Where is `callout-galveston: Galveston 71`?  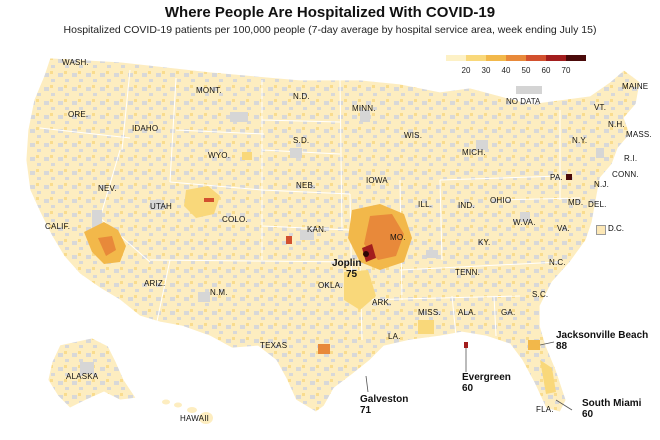
callout-galveston: Galveston 71 is located at coordinates (384, 405).